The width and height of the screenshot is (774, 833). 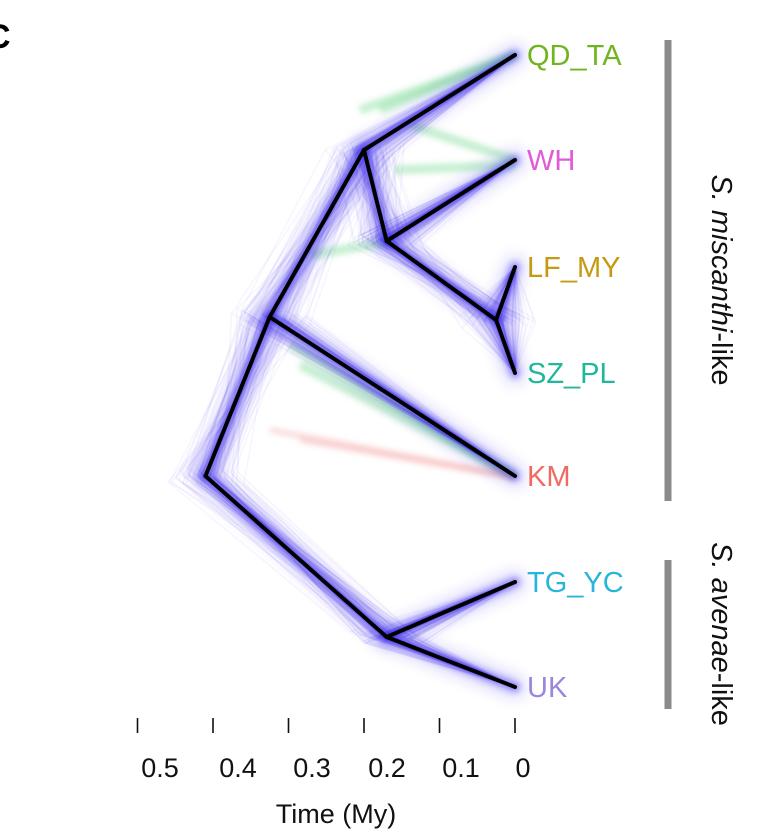 I want to click on tip-label: LF_MY, so click(x=573, y=268).